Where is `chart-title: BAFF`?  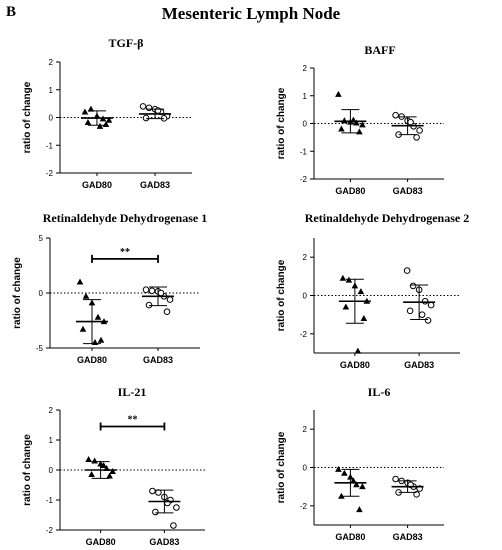
chart-title: BAFF is located at coordinates (379, 50).